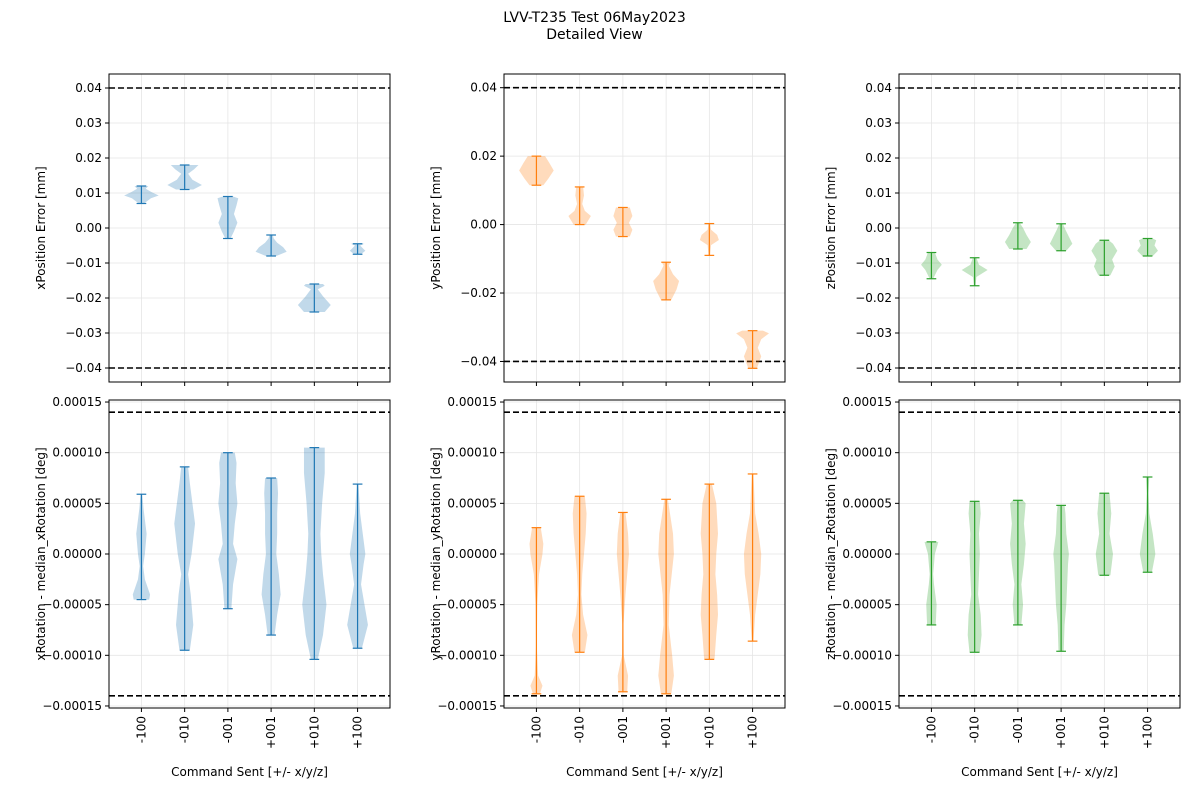  I want to click on y-axis-label: zRotation - median_zRotation [deg], so click(831, 554).